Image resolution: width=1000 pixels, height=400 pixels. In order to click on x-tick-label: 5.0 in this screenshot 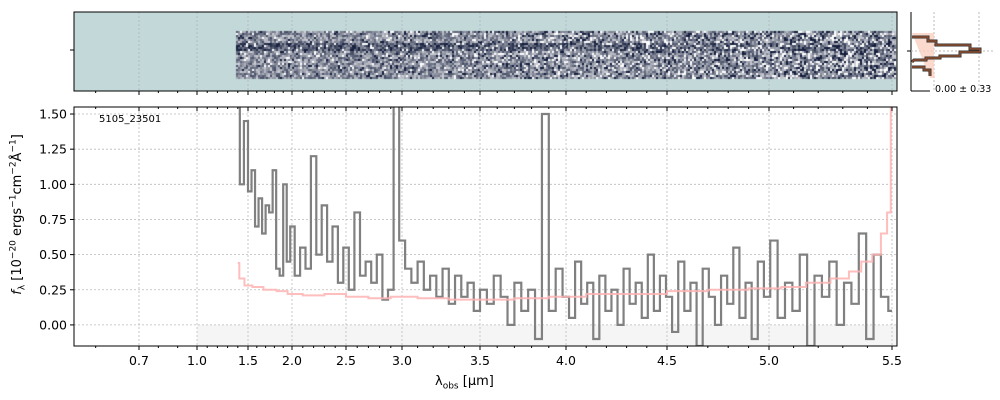, I will do `click(769, 360)`.